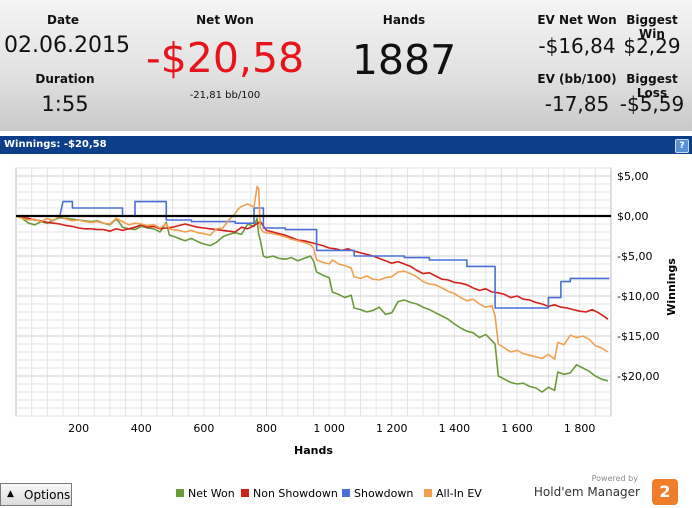 Image resolution: width=692 pixels, height=508 pixels. Describe the element at coordinates (225, 20) in the screenshot. I see `net-won-label: Net Won` at that location.